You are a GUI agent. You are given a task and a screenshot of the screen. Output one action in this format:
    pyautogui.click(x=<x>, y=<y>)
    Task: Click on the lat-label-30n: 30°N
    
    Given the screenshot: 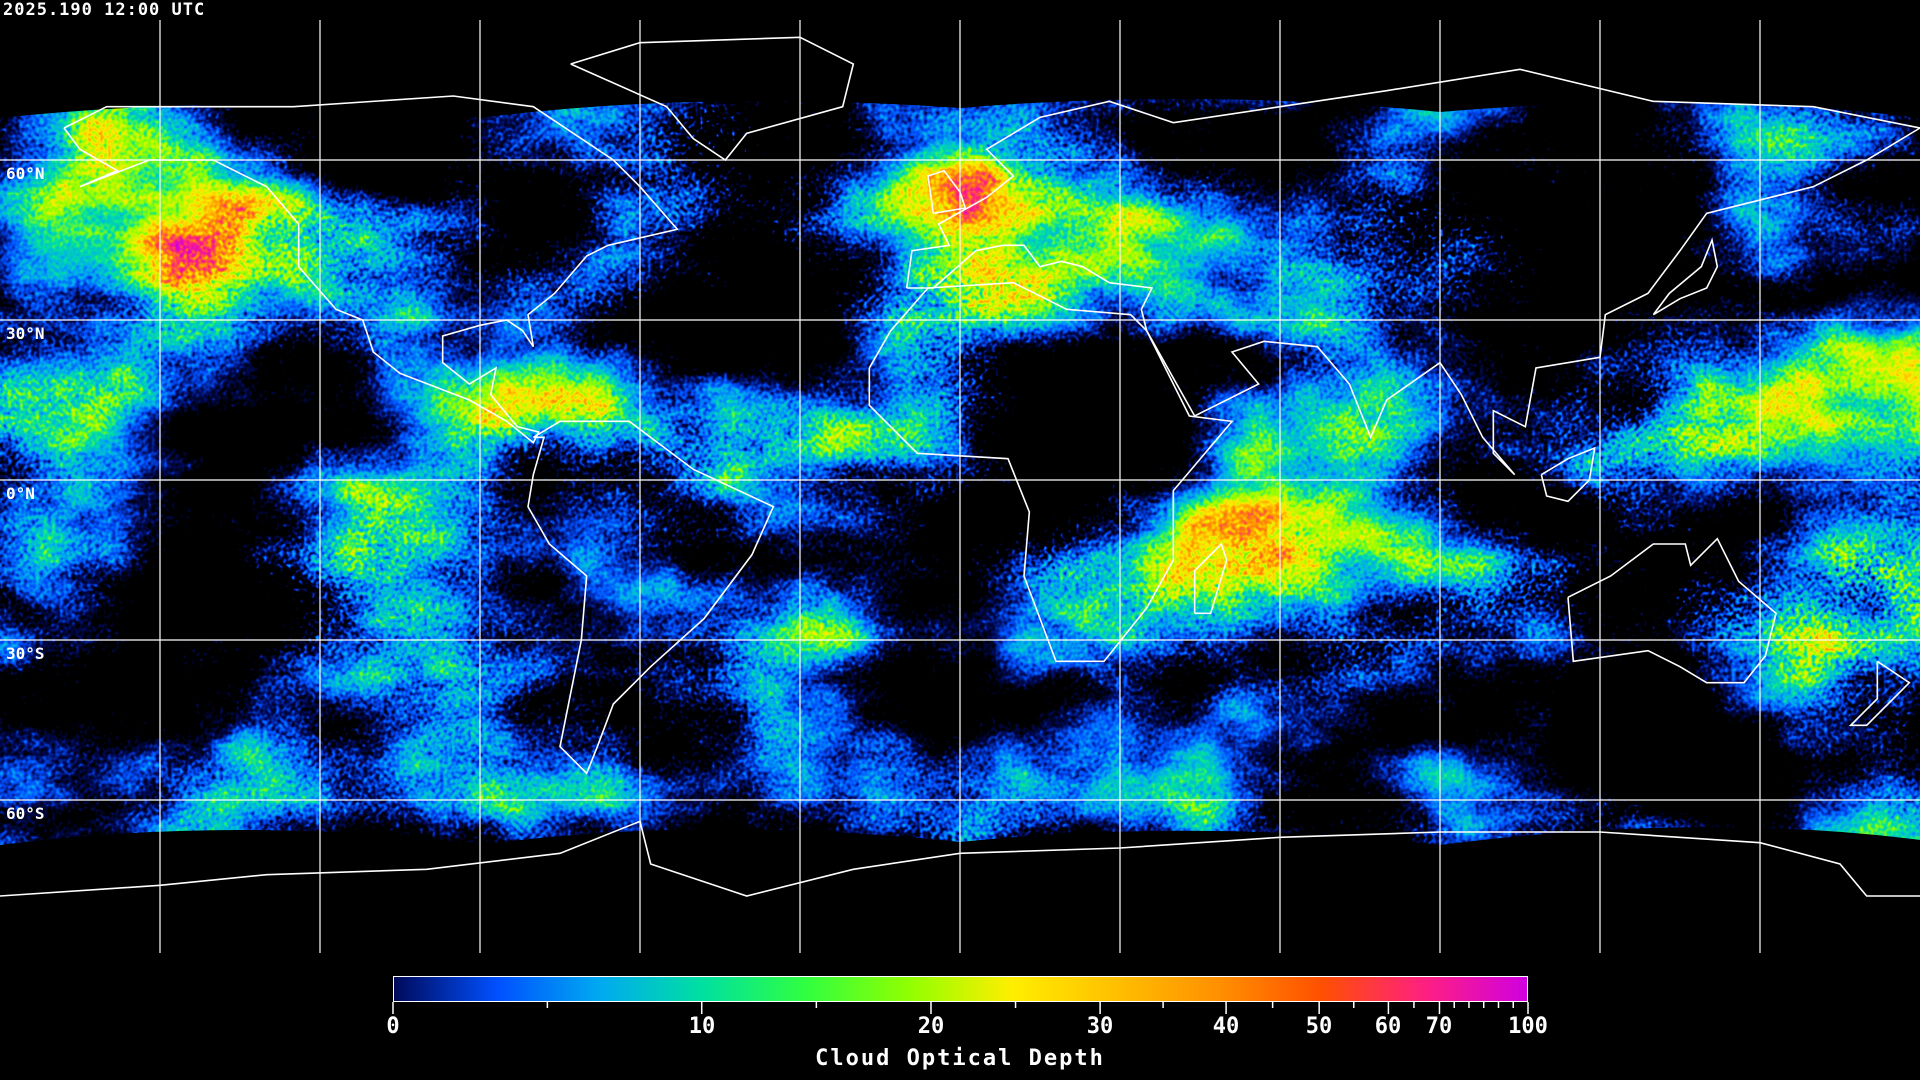 What is the action you would take?
    pyautogui.click(x=25, y=333)
    